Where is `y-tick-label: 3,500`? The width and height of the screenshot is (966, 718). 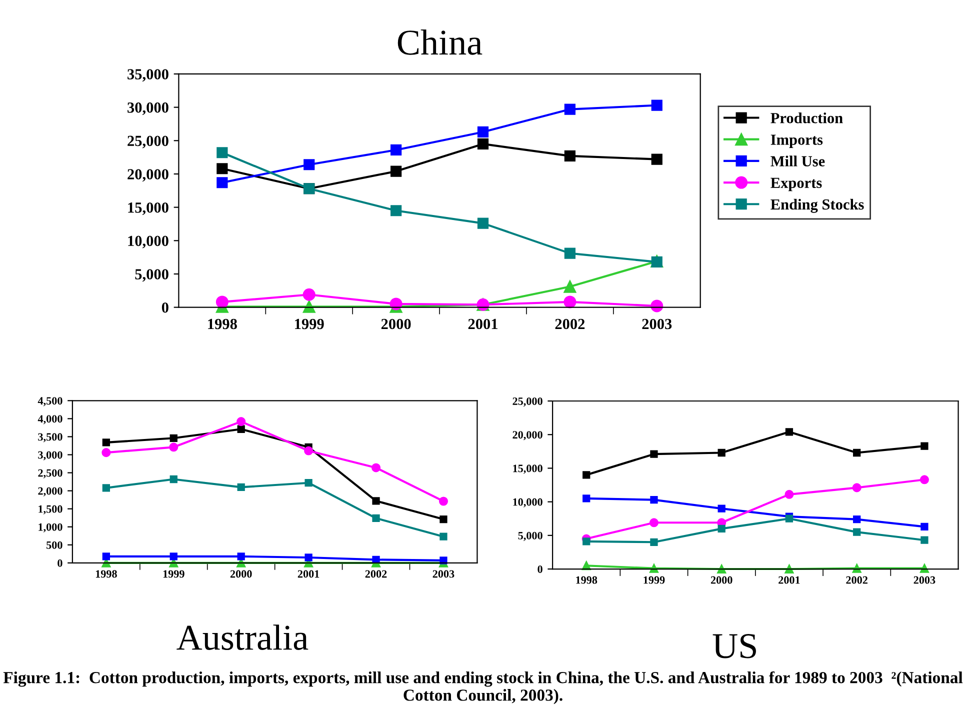
y-tick-label: 3,500 is located at coordinates (50, 437).